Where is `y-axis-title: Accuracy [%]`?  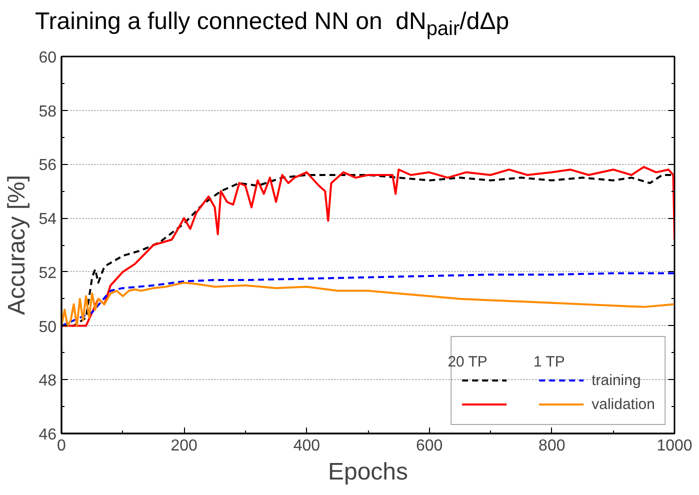 y-axis-title: Accuracy [%] is located at coordinates (17, 245).